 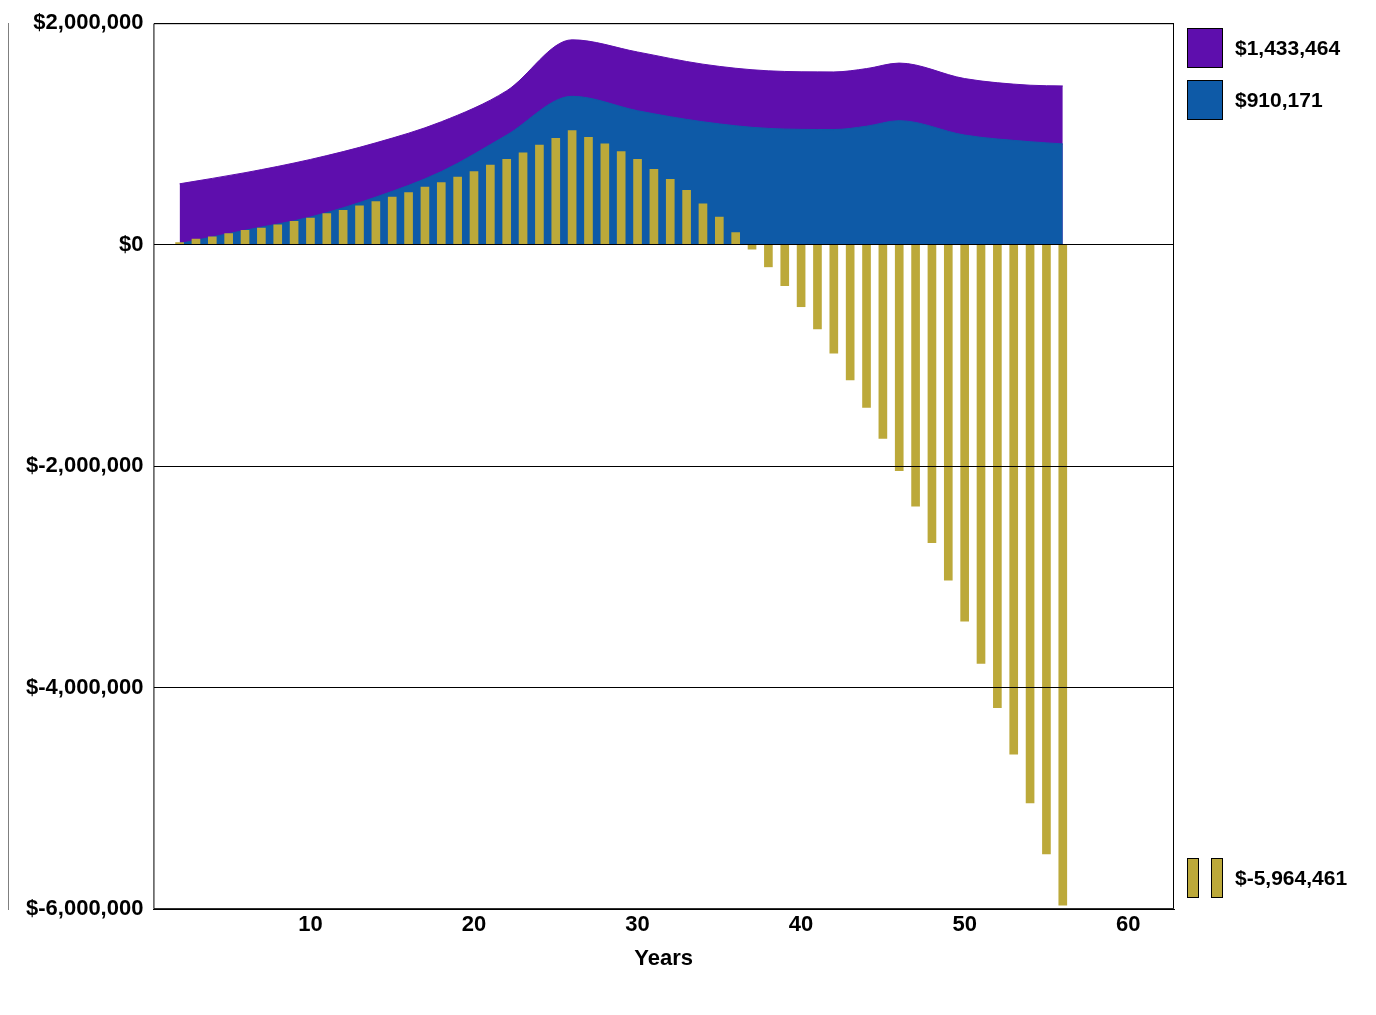 I want to click on y-tick-label: $-6,000,000, so click(x=85, y=908).